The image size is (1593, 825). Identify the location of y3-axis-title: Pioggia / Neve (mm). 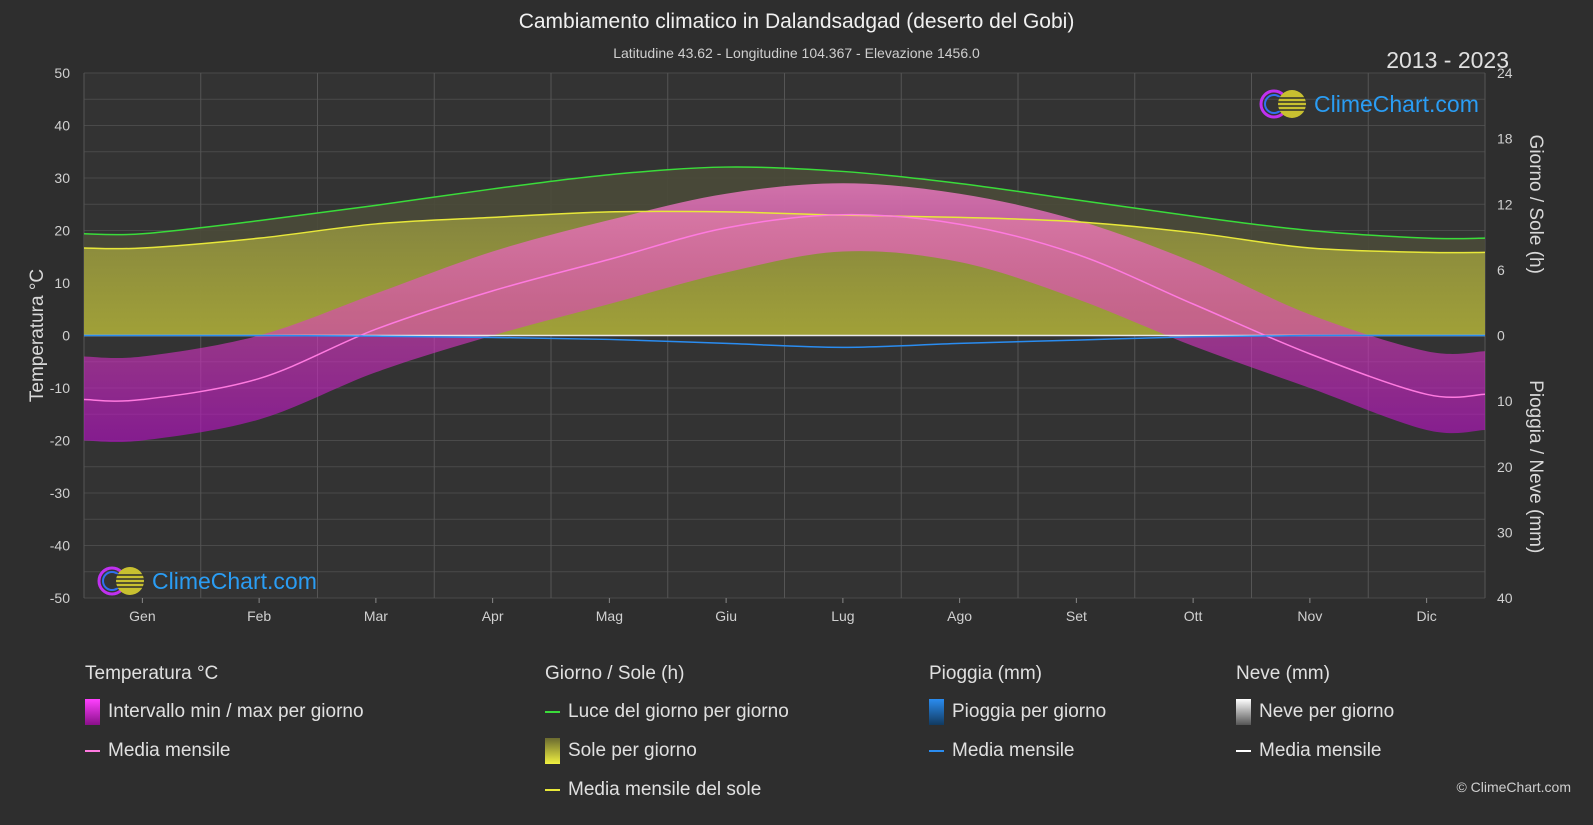
(1535, 466).